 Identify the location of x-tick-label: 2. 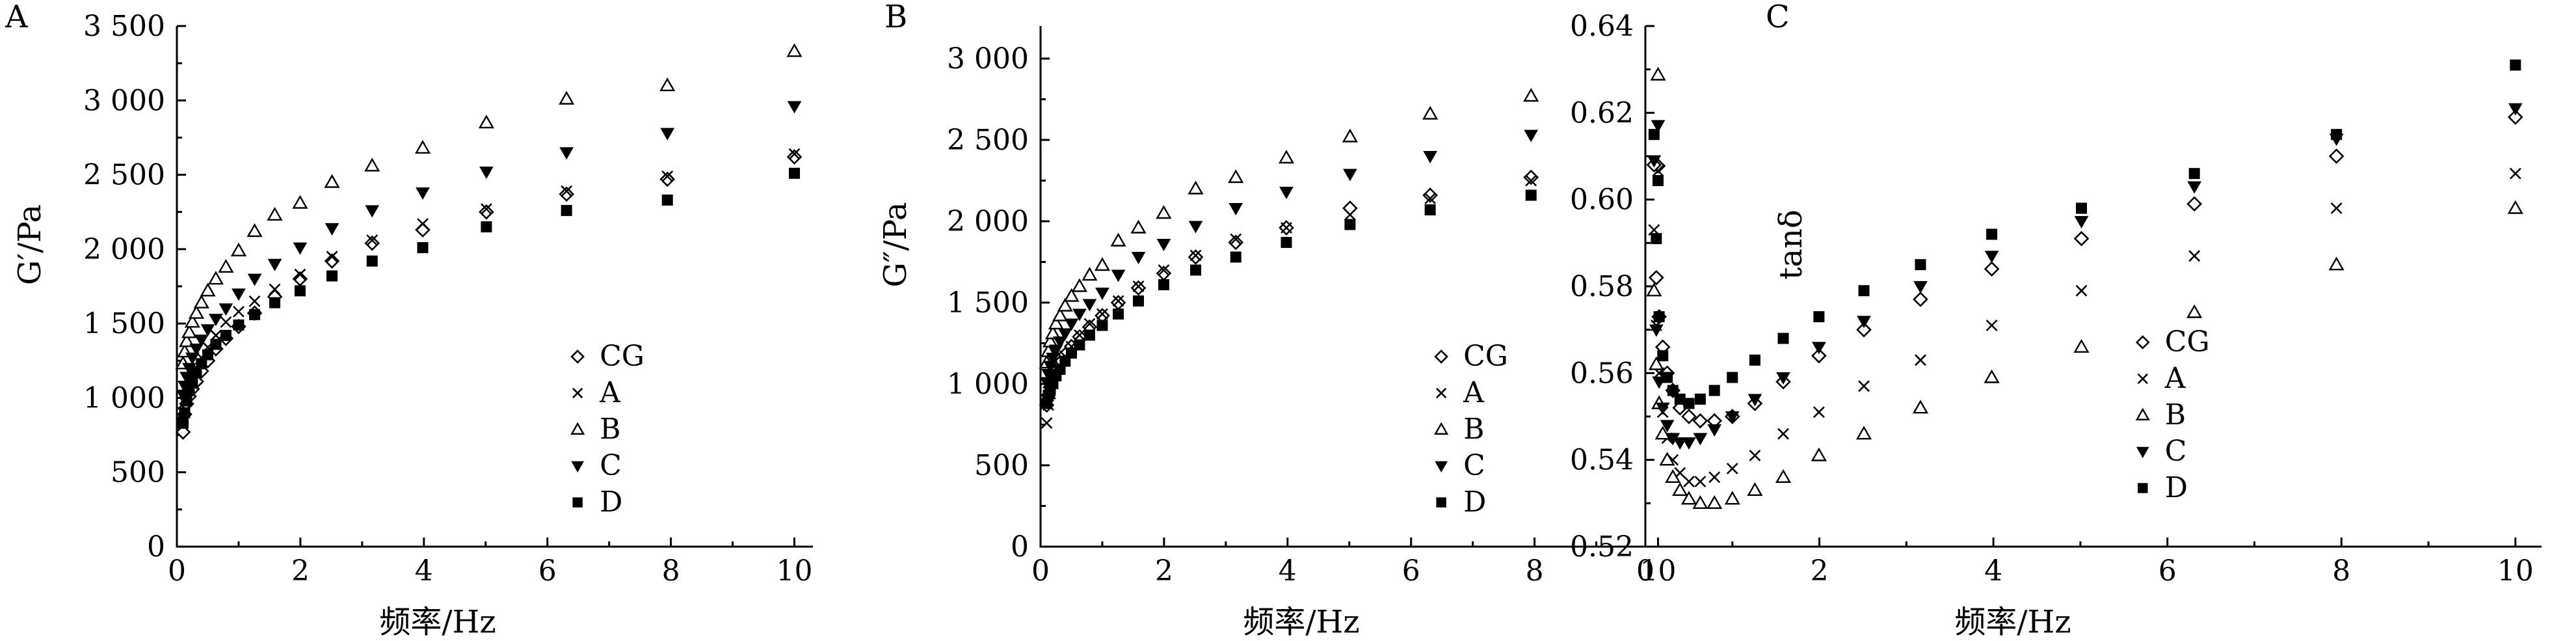
(1820, 571).